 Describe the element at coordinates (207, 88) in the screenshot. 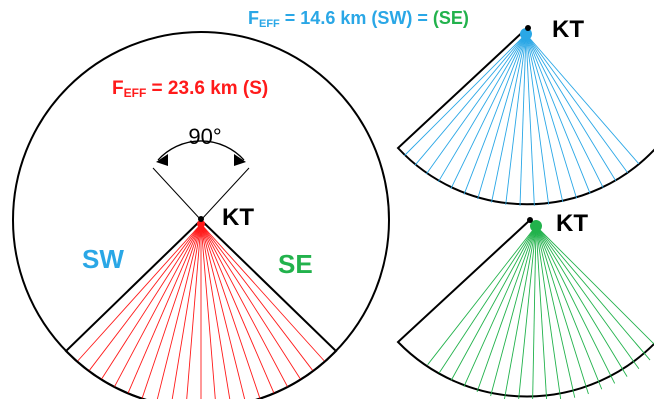

I see `feff-main-text: = 23.6 km (S)` at that location.